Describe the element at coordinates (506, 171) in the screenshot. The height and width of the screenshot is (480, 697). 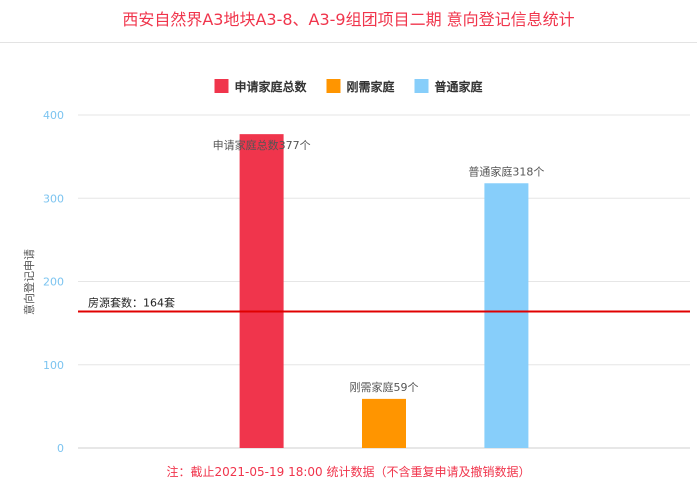
I see `bar-data-label: 普通家庭318个` at that location.